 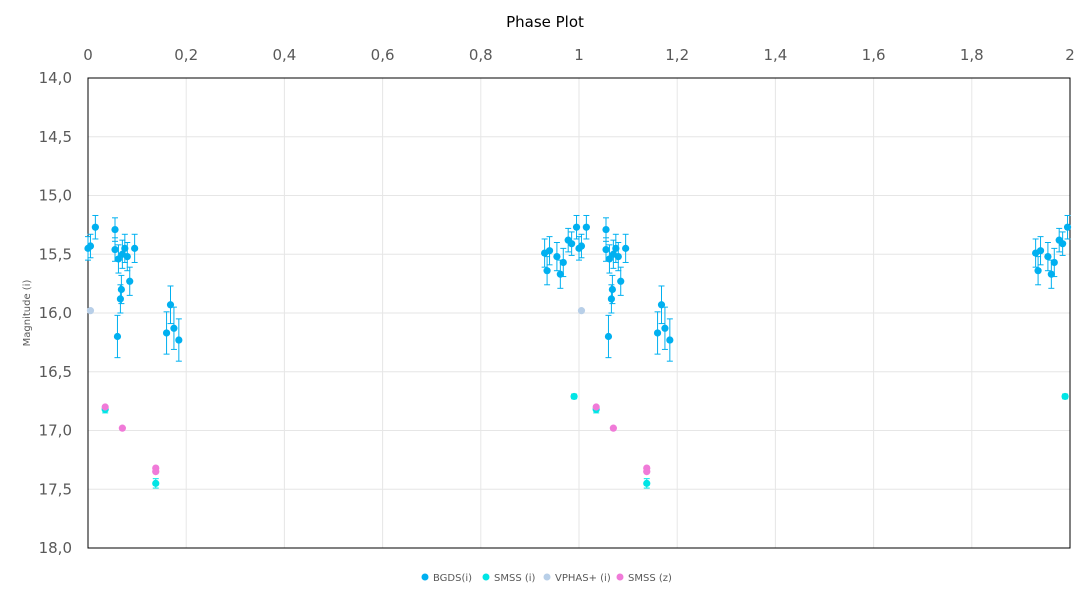 I want to click on chart-title: Phase Plot, so click(x=545, y=22).